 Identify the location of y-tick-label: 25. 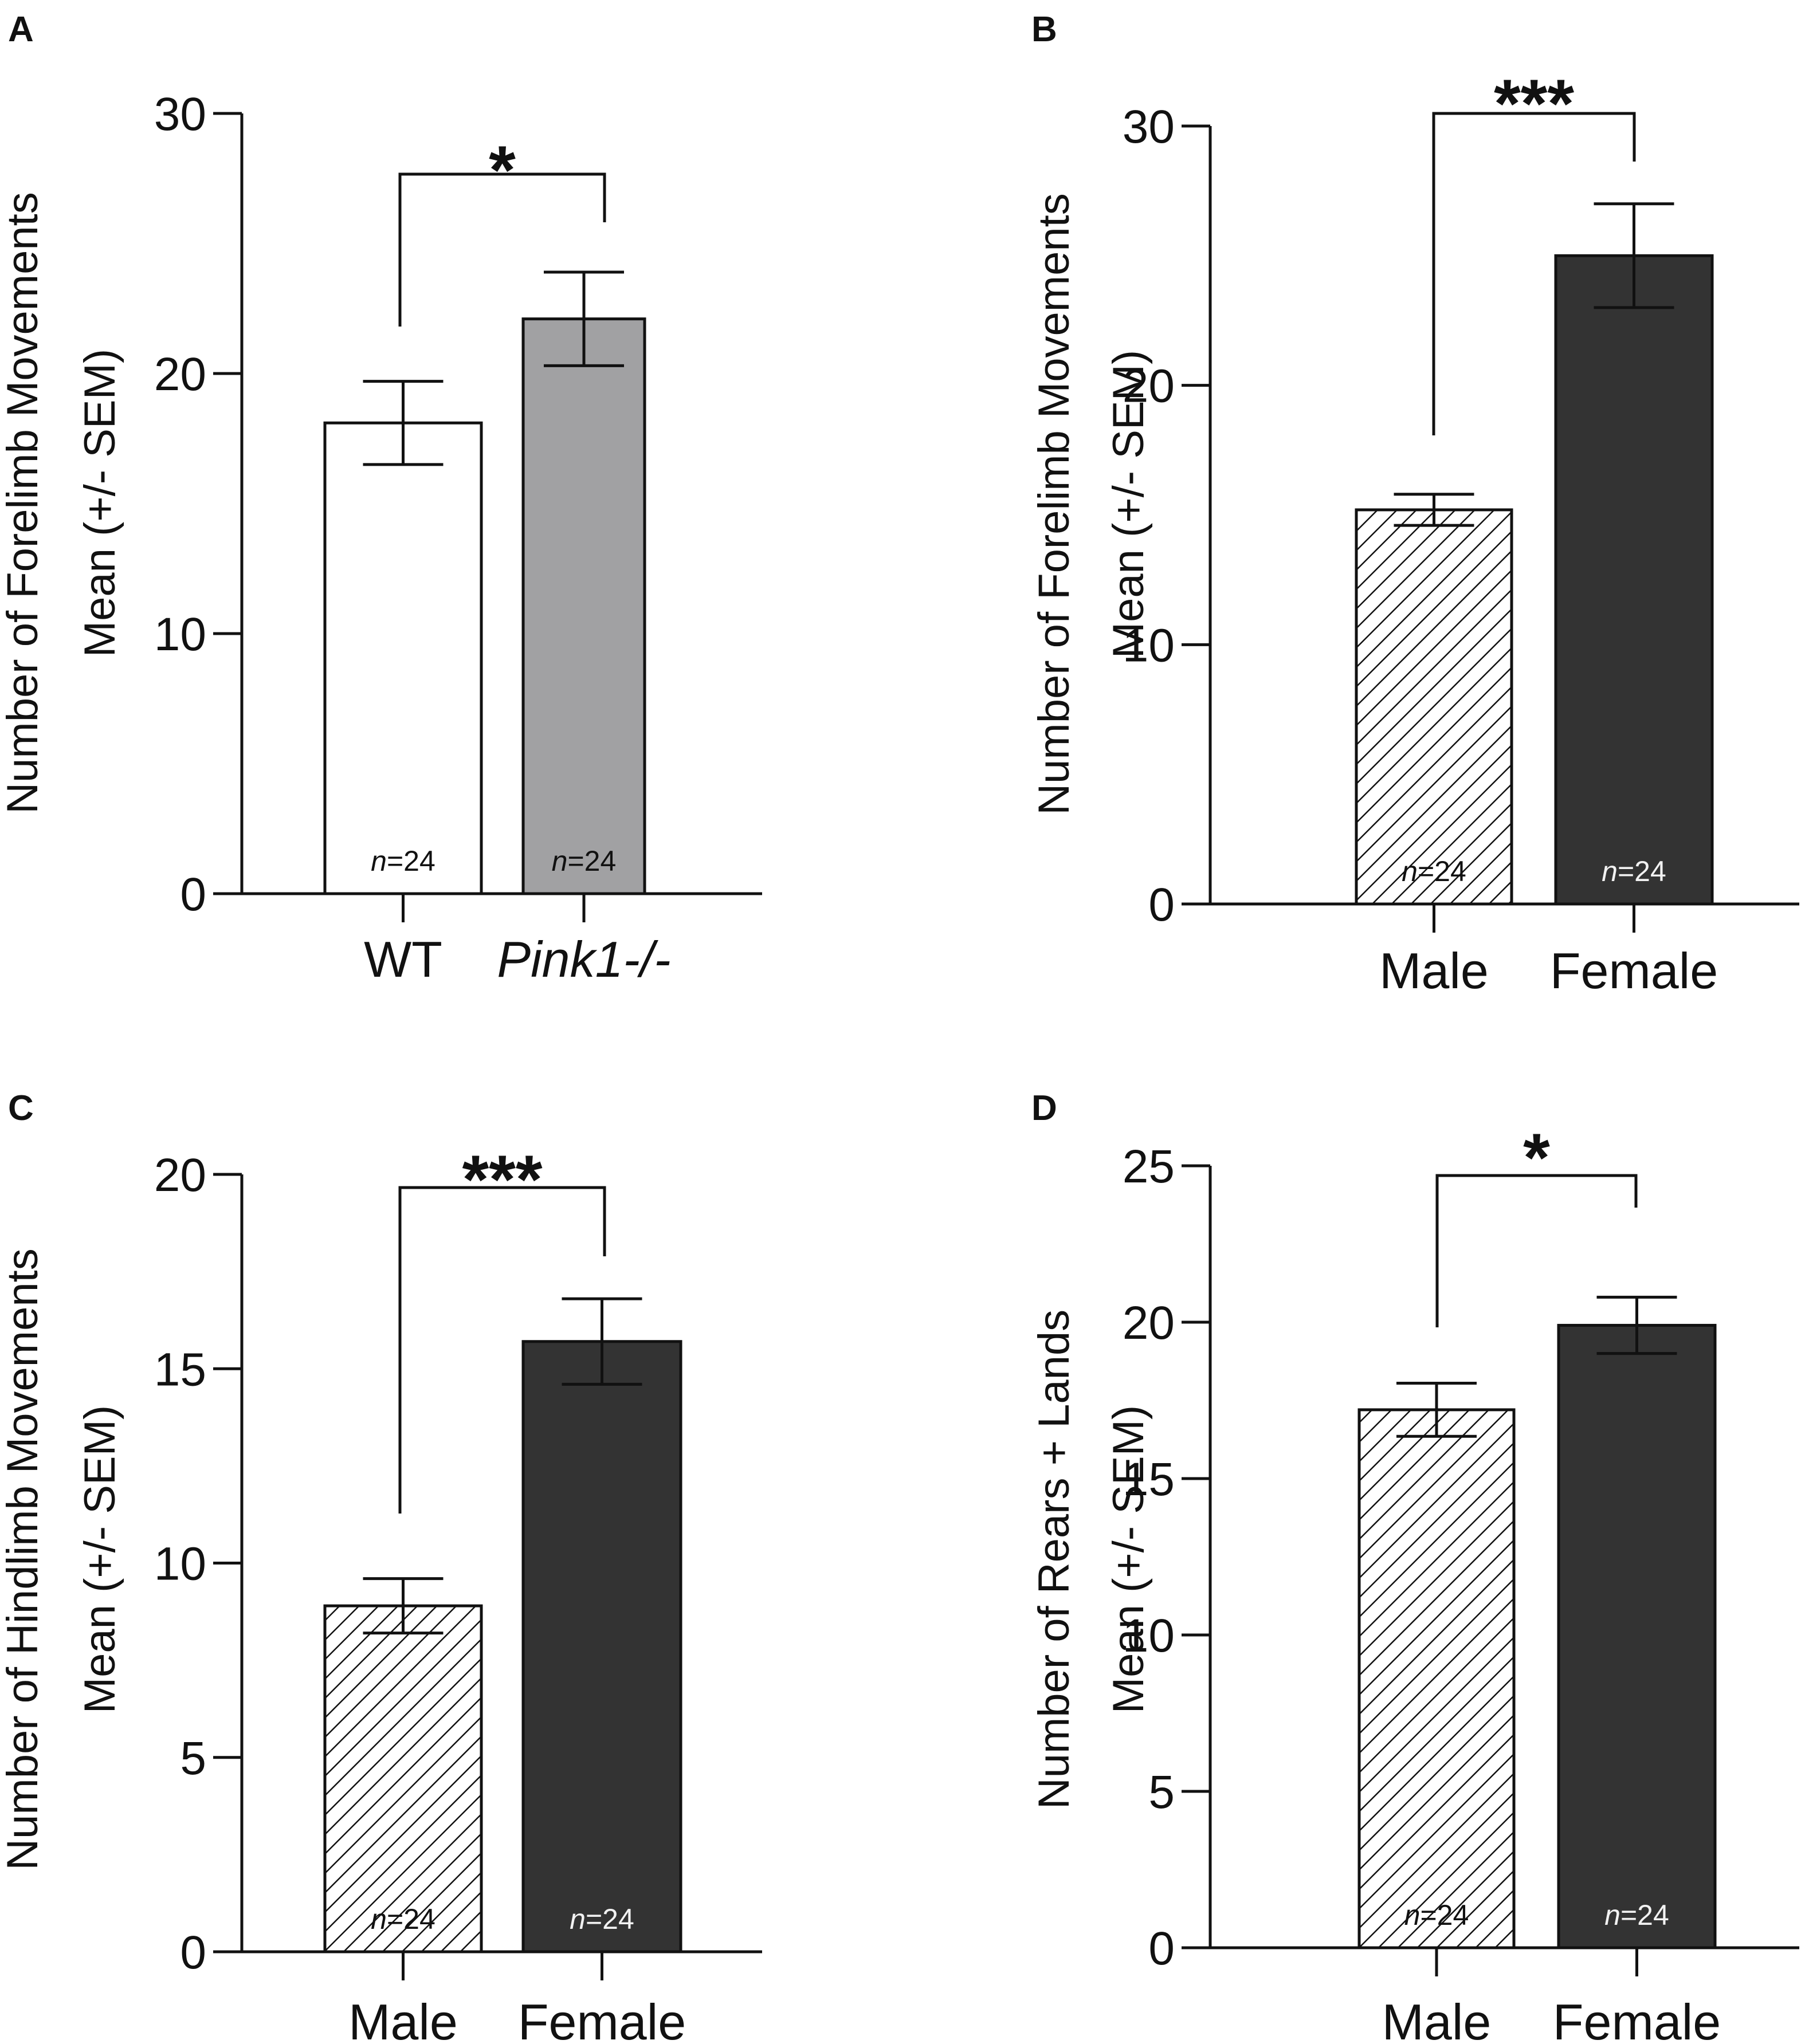
(1149, 1167).